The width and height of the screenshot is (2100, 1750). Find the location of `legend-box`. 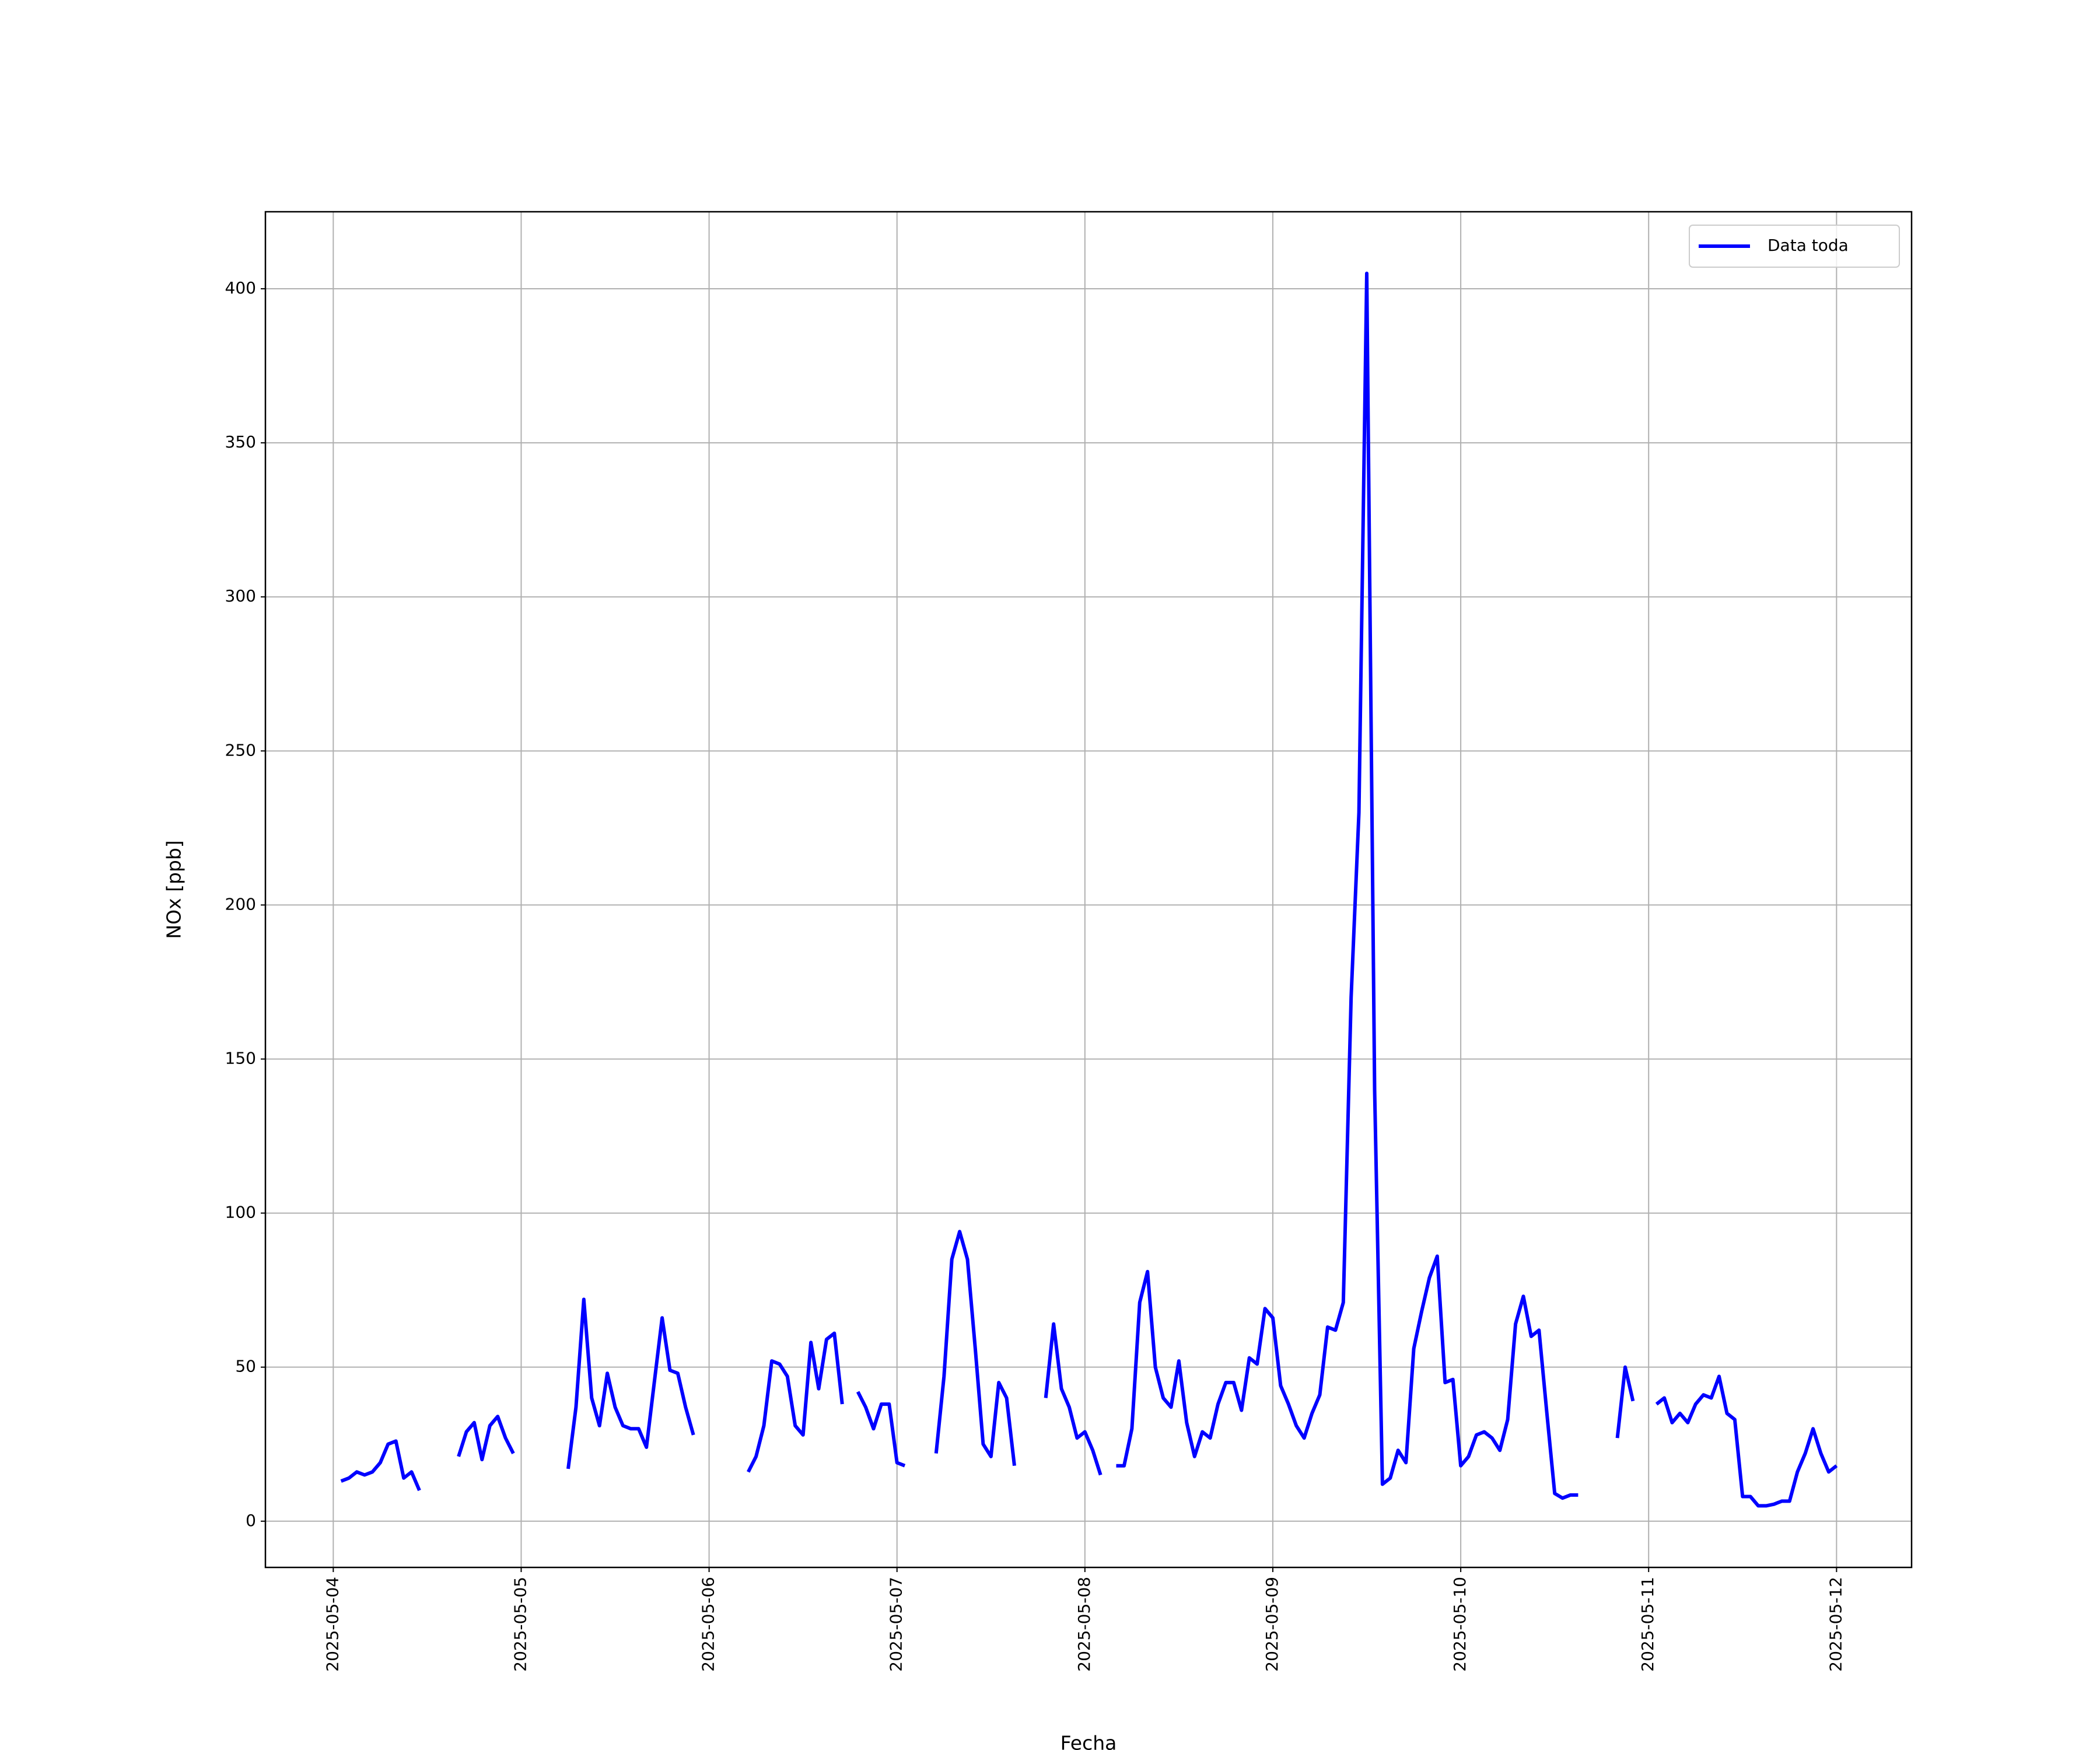

legend-box is located at coordinates (1794, 246).